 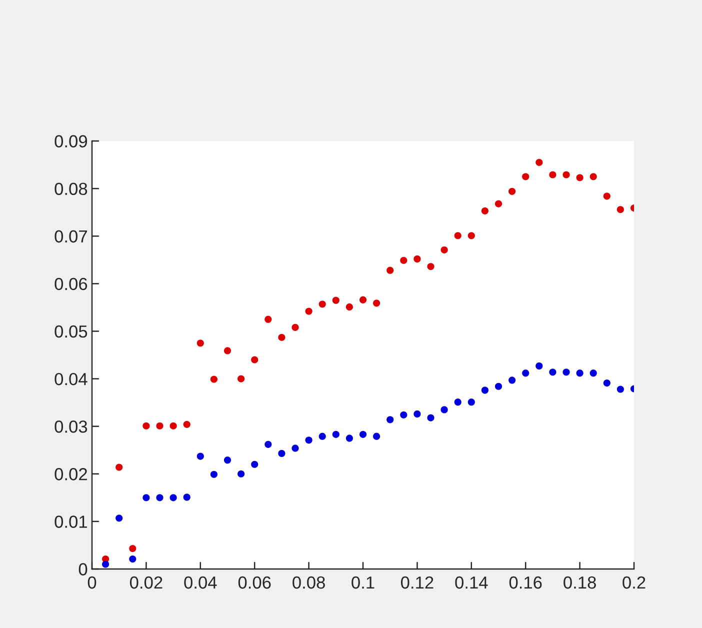 What do you see at coordinates (580, 582) in the screenshot?
I see `x-tick-label: 0.18` at bounding box center [580, 582].